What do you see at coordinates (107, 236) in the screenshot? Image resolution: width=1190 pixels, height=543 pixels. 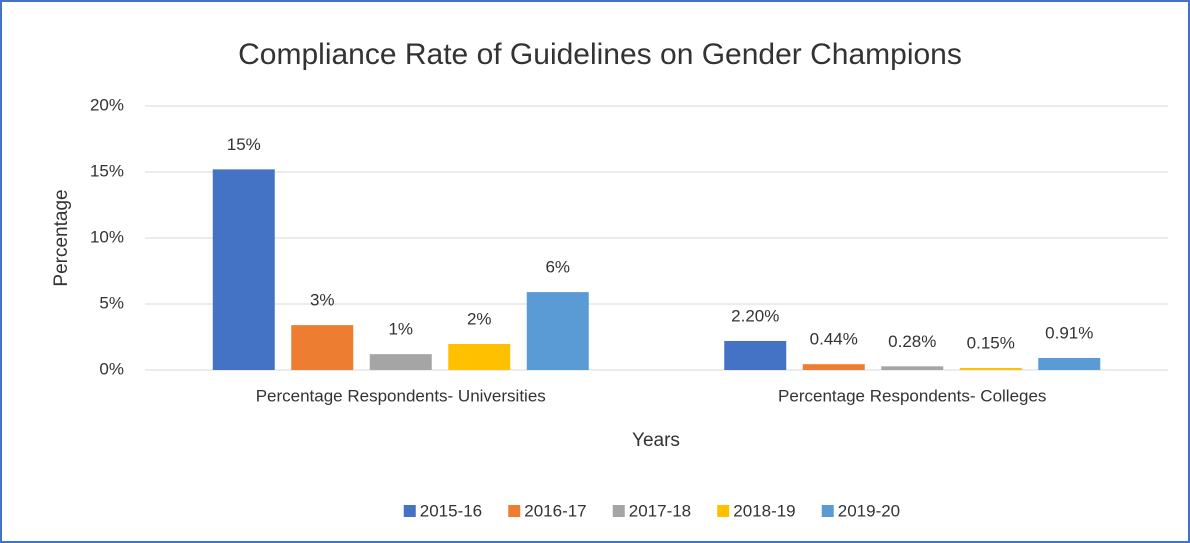 I see `y-tick-label: 10%` at bounding box center [107, 236].